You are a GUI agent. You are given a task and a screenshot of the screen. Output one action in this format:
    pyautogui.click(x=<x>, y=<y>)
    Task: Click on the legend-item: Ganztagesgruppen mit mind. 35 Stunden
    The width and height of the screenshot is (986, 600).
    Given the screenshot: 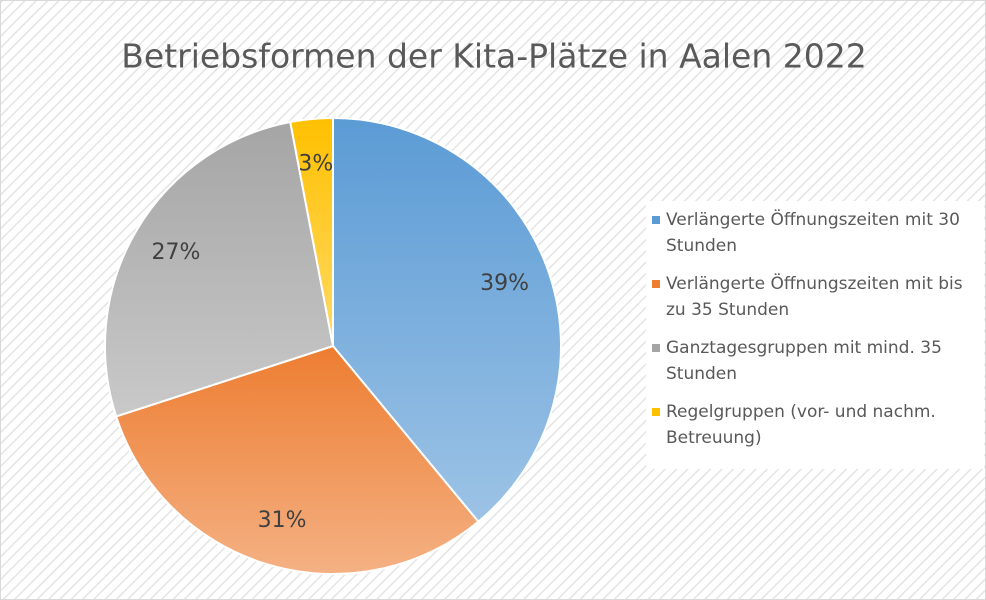 What is the action you would take?
    pyautogui.click(x=808, y=361)
    